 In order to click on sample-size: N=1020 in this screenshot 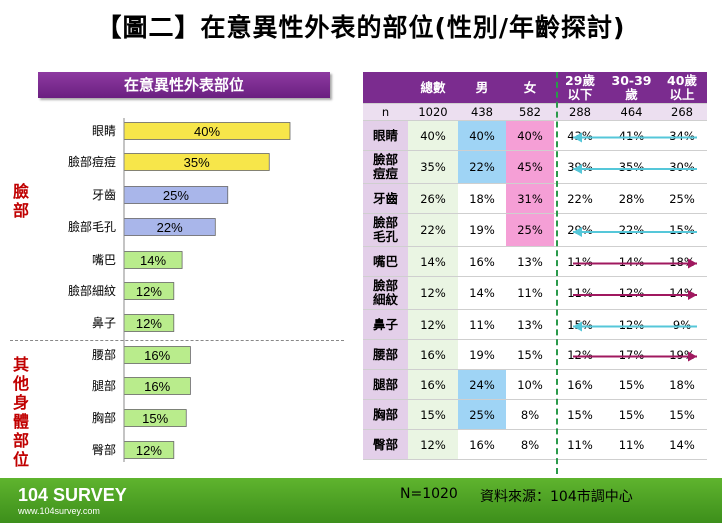, I will do `click(429, 494)`.